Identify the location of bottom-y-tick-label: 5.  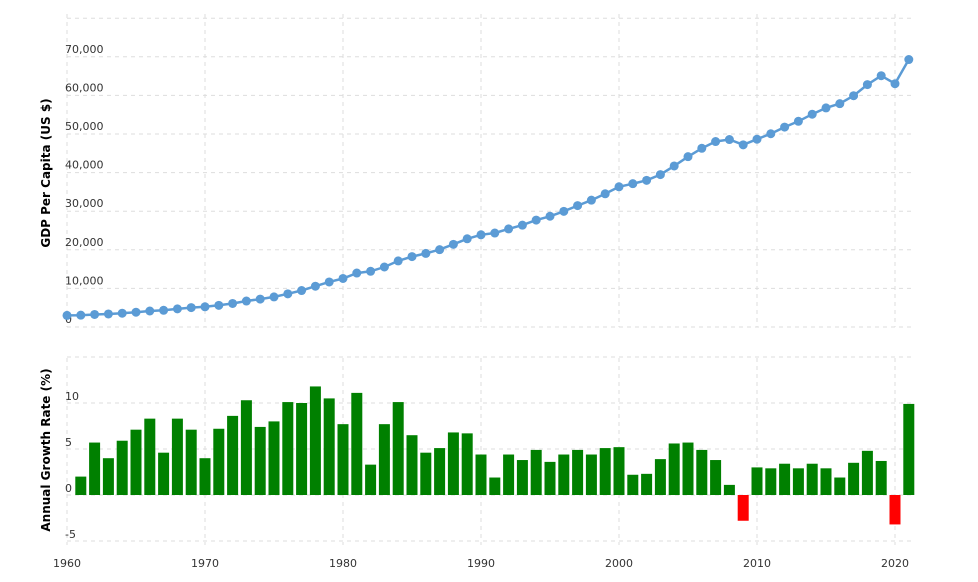
(68, 442).